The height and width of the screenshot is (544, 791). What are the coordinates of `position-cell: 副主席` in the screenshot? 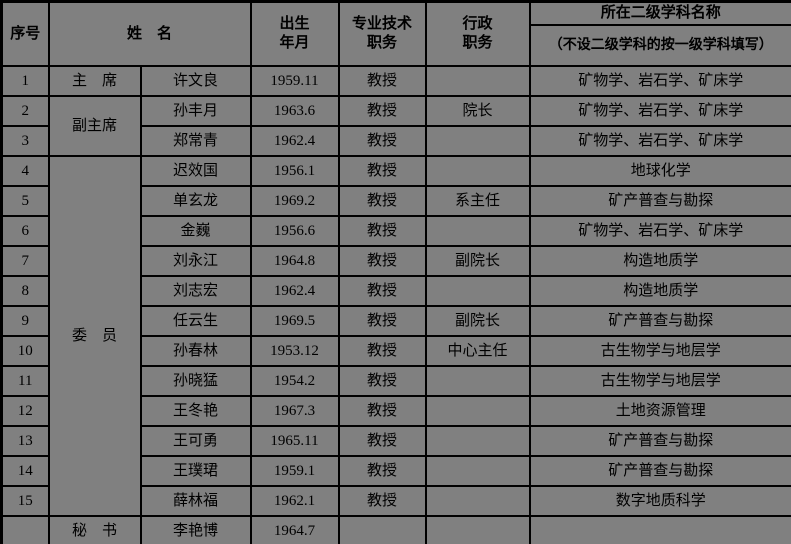 It's located at (94, 126).